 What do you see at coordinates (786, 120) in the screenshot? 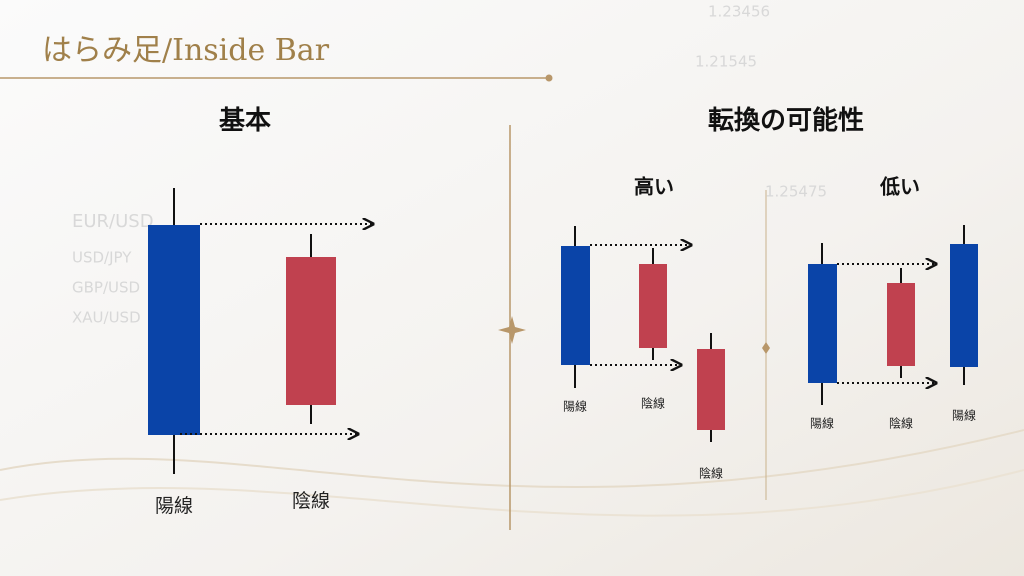
I see `heading: 転換の可能性` at bounding box center [786, 120].